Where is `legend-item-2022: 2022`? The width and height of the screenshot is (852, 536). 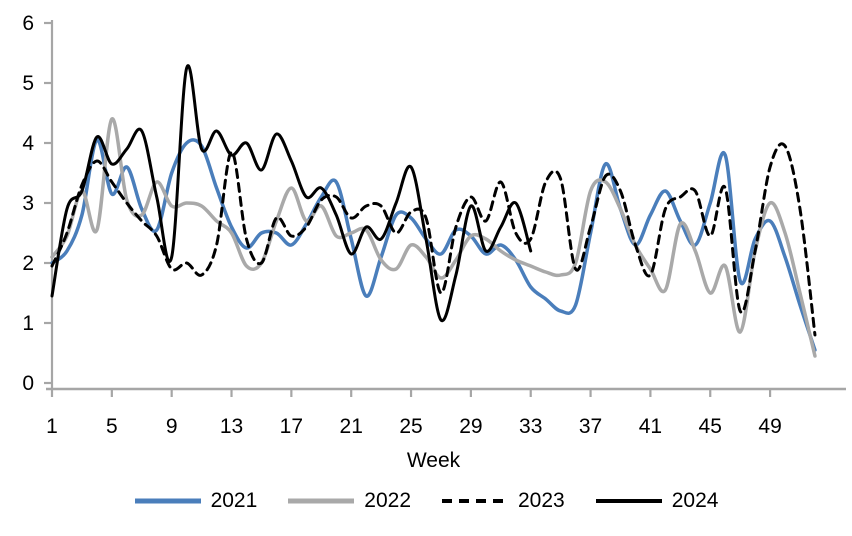
legend-item-2022: 2022 is located at coordinates (349, 501).